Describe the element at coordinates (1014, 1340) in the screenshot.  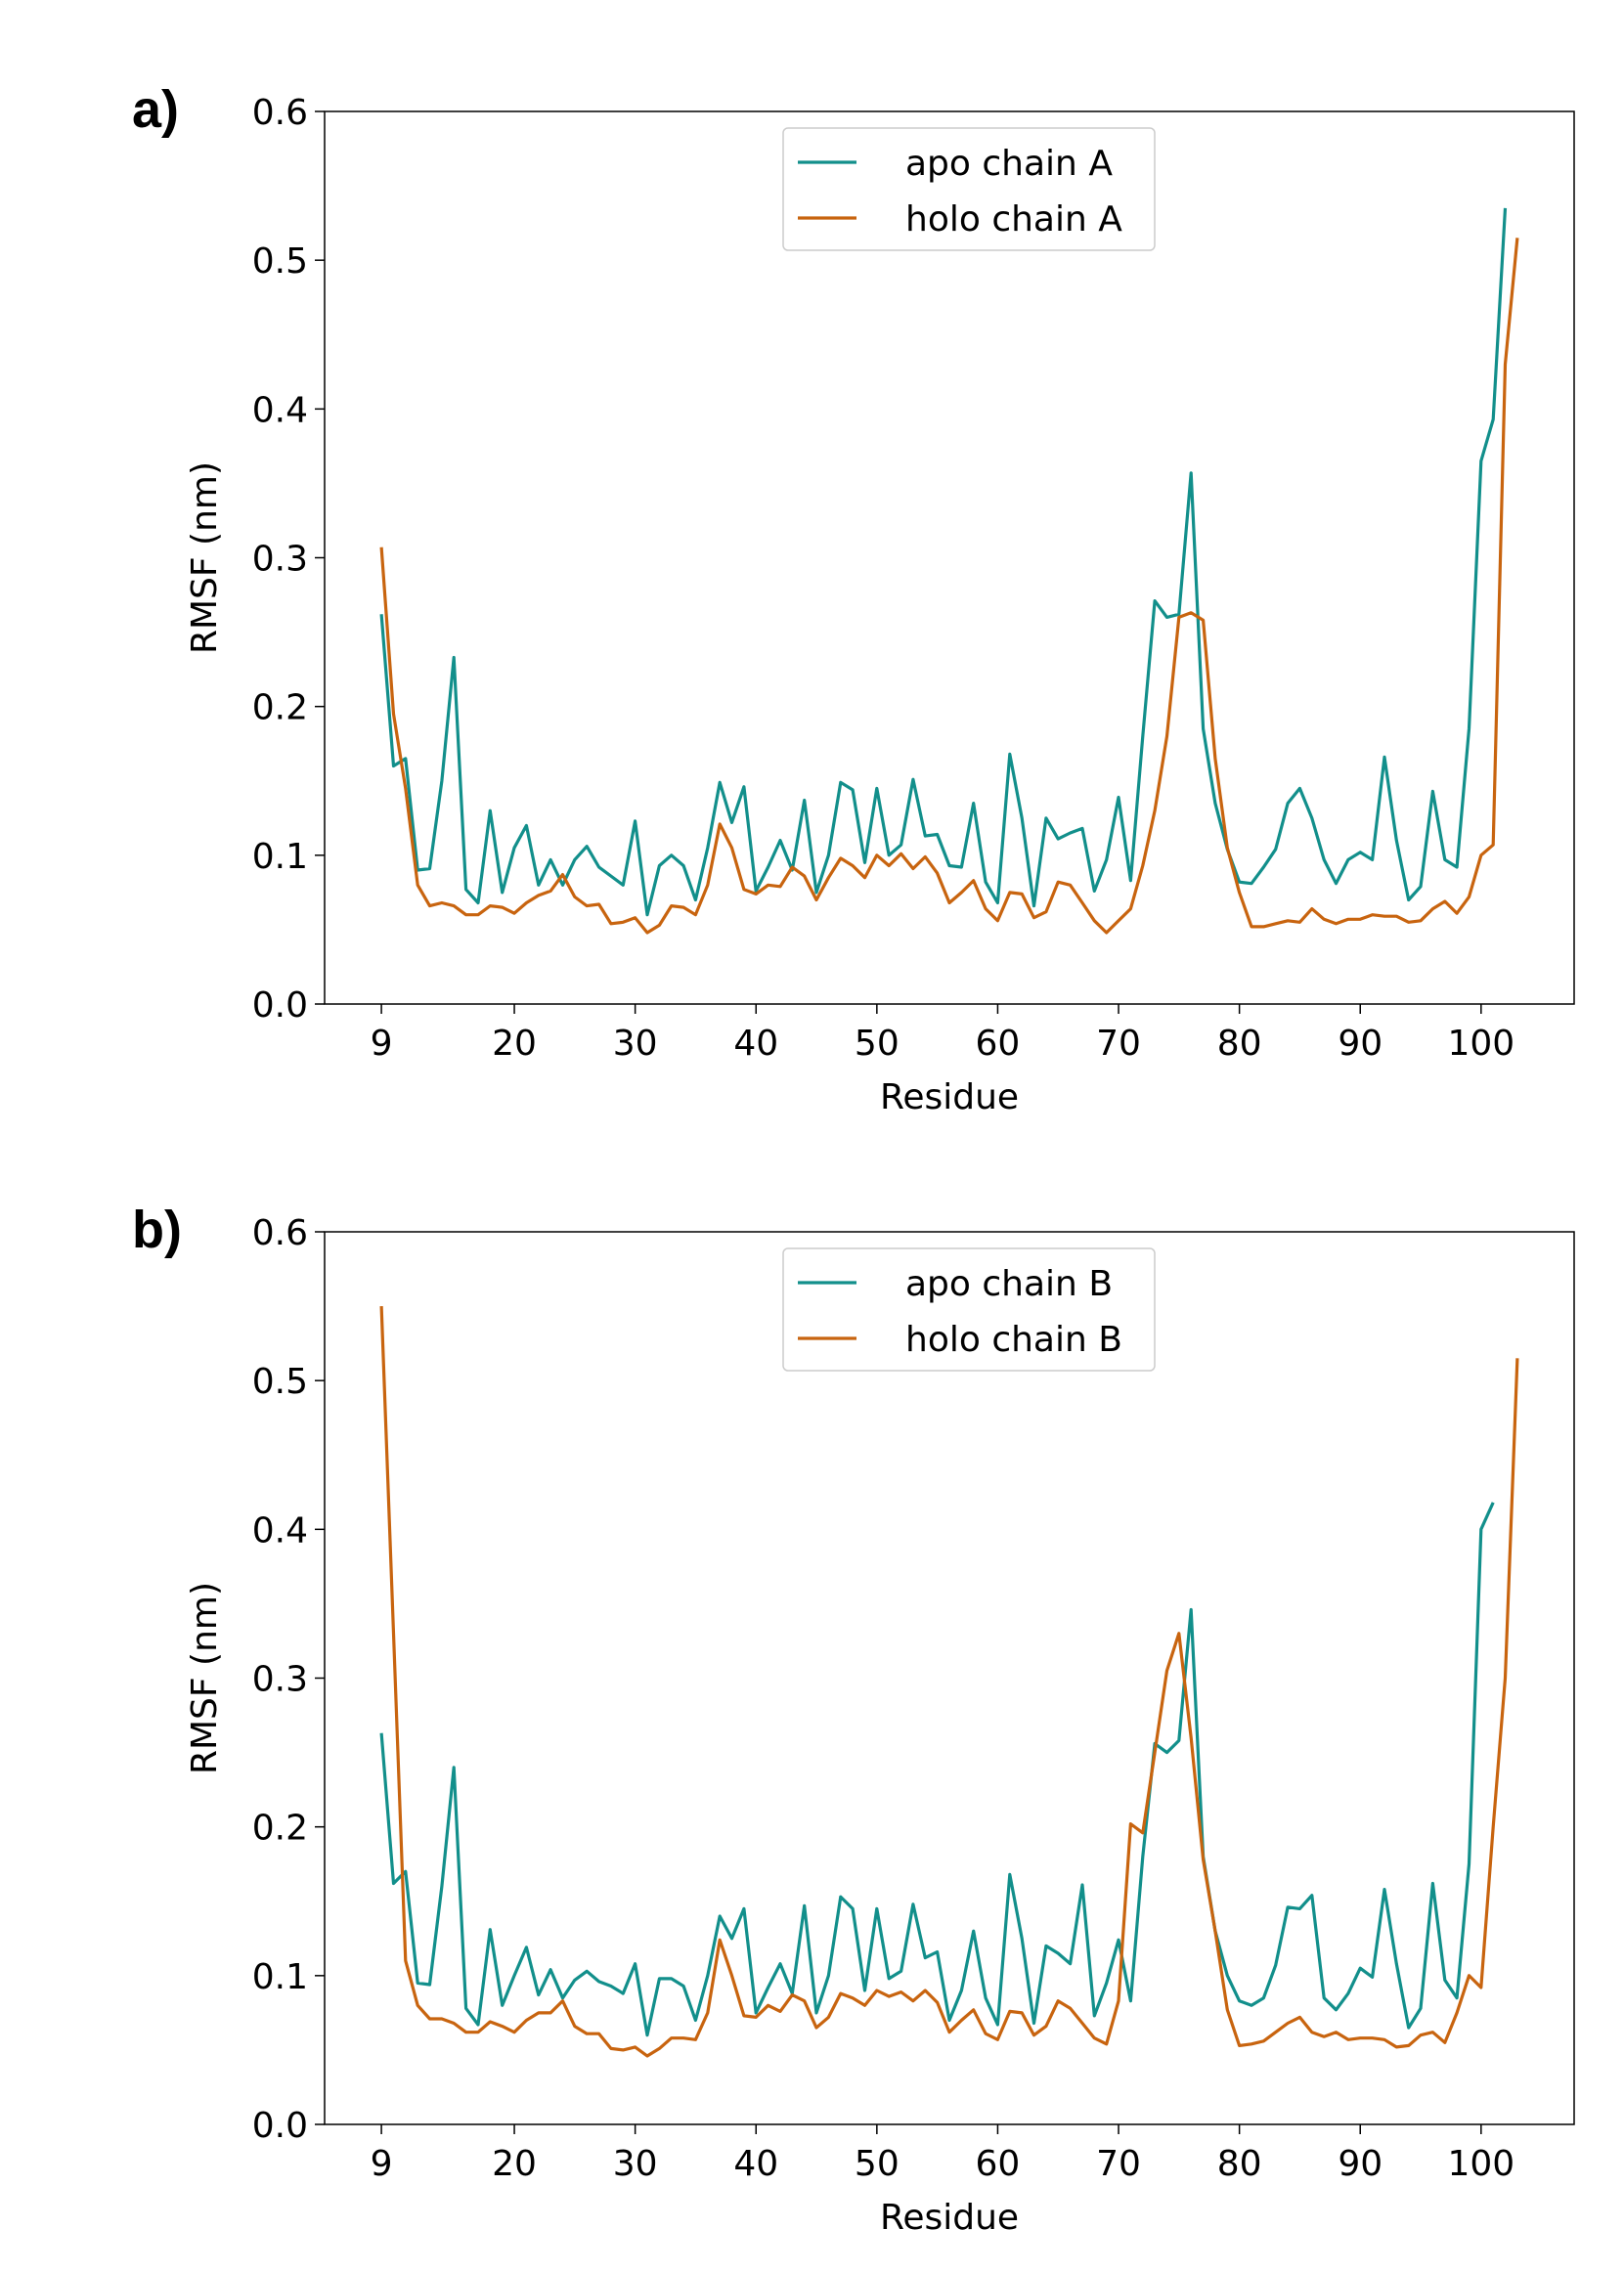
I see `legend-label: holo chain B` at that location.